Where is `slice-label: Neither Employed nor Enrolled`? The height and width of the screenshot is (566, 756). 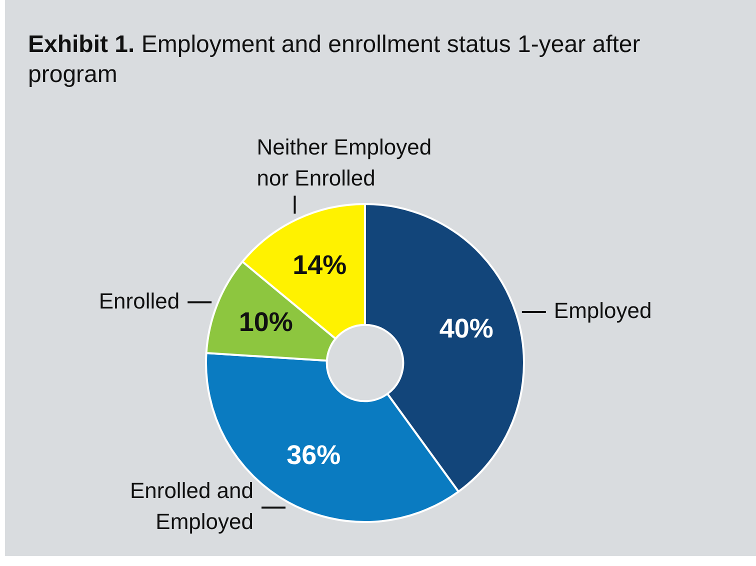
slice-label: Neither Employed nor Enrolled is located at coordinates (344, 162).